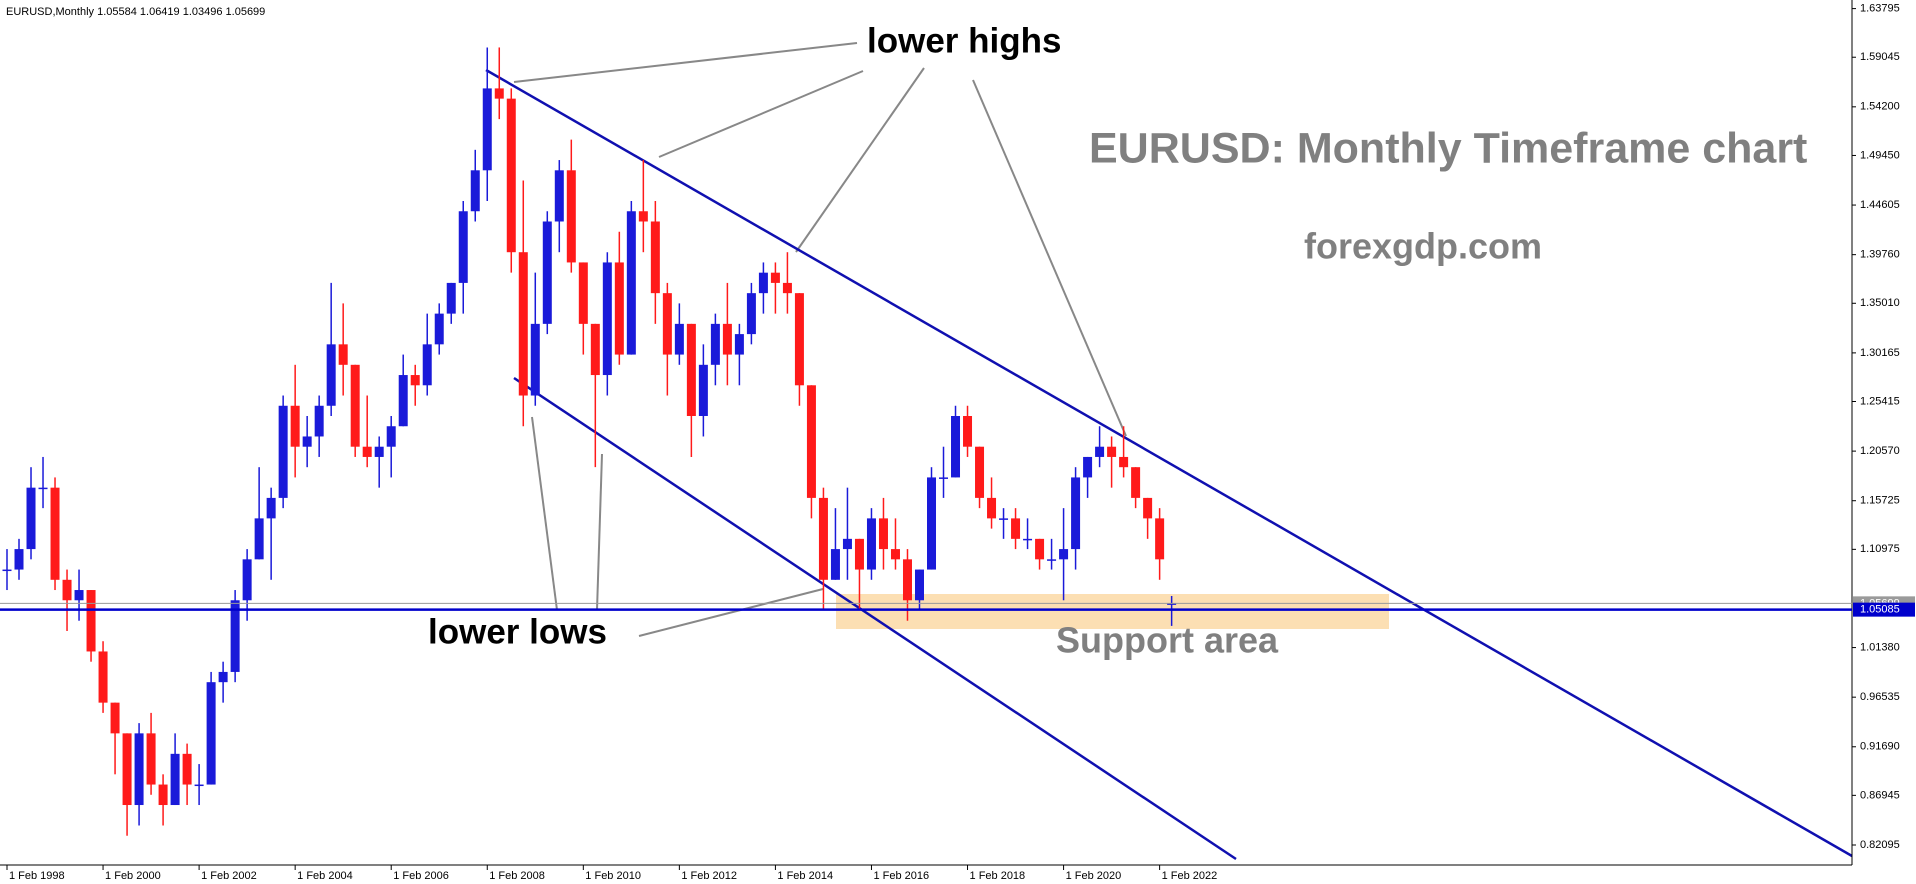 The height and width of the screenshot is (884, 1916). I want to click on y-tick-label: 1.25415, so click(1880, 401).